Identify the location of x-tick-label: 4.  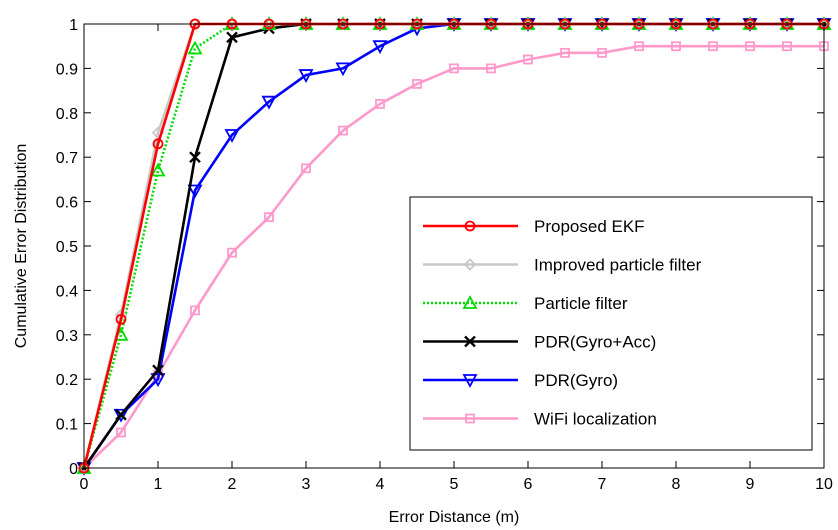
(380, 484).